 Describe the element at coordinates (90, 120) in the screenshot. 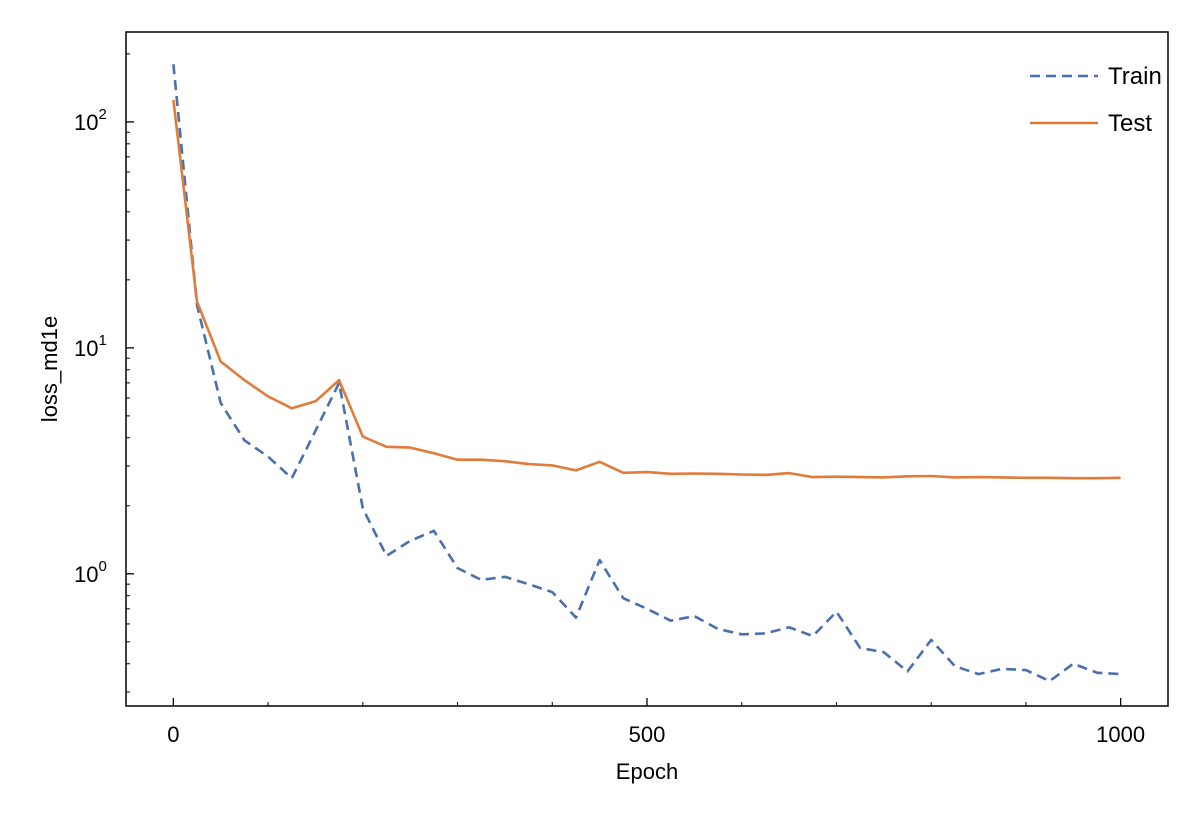

I see `y-tick-label: 10²` at that location.